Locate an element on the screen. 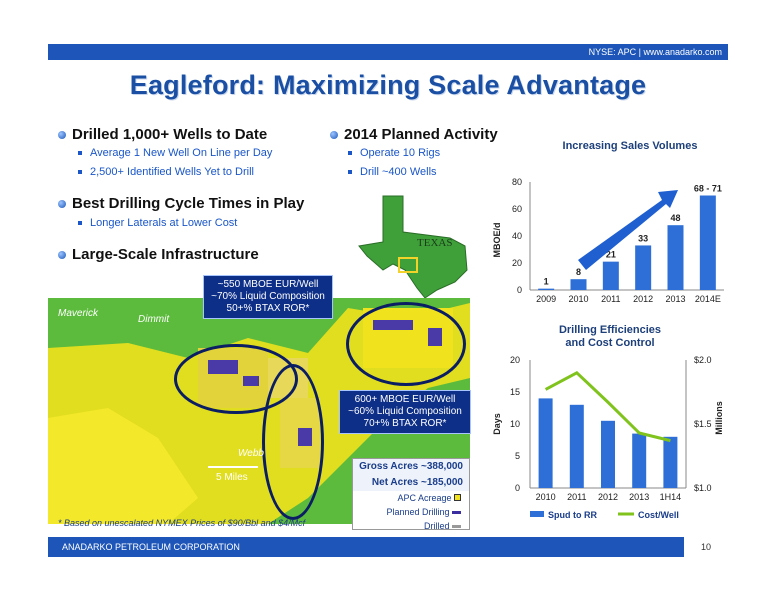  bullet-planned-activity: 2014 Planned Activity is located at coordinates (414, 134).